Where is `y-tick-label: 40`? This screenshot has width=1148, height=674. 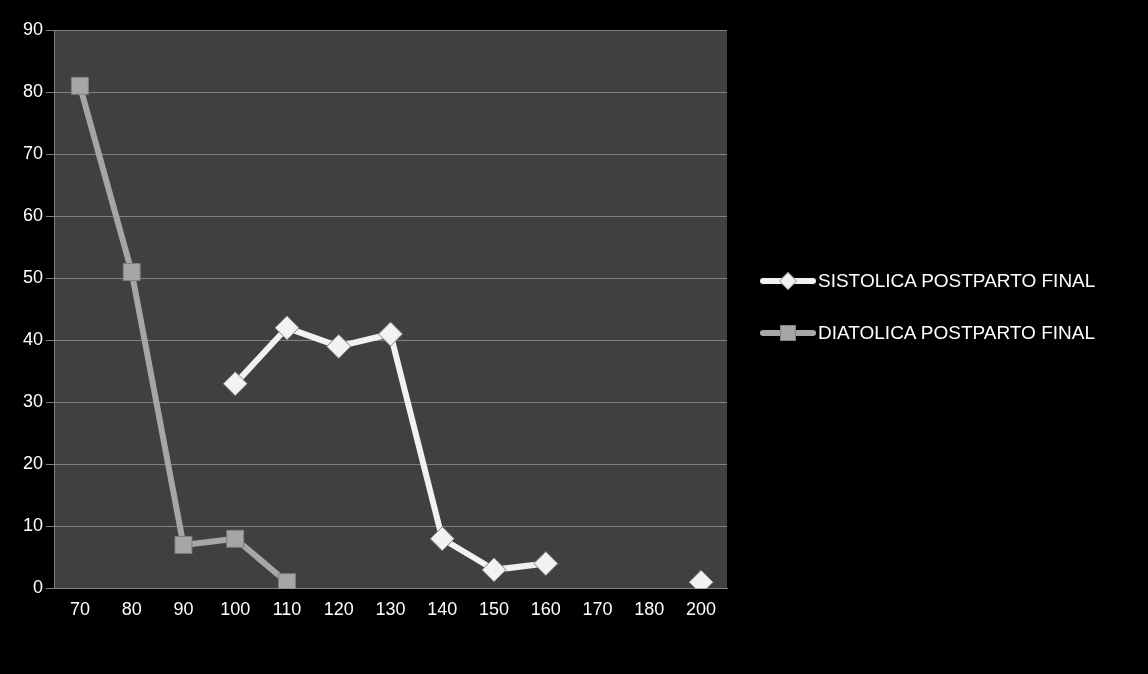 y-tick-label: 40 is located at coordinates (33, 339).